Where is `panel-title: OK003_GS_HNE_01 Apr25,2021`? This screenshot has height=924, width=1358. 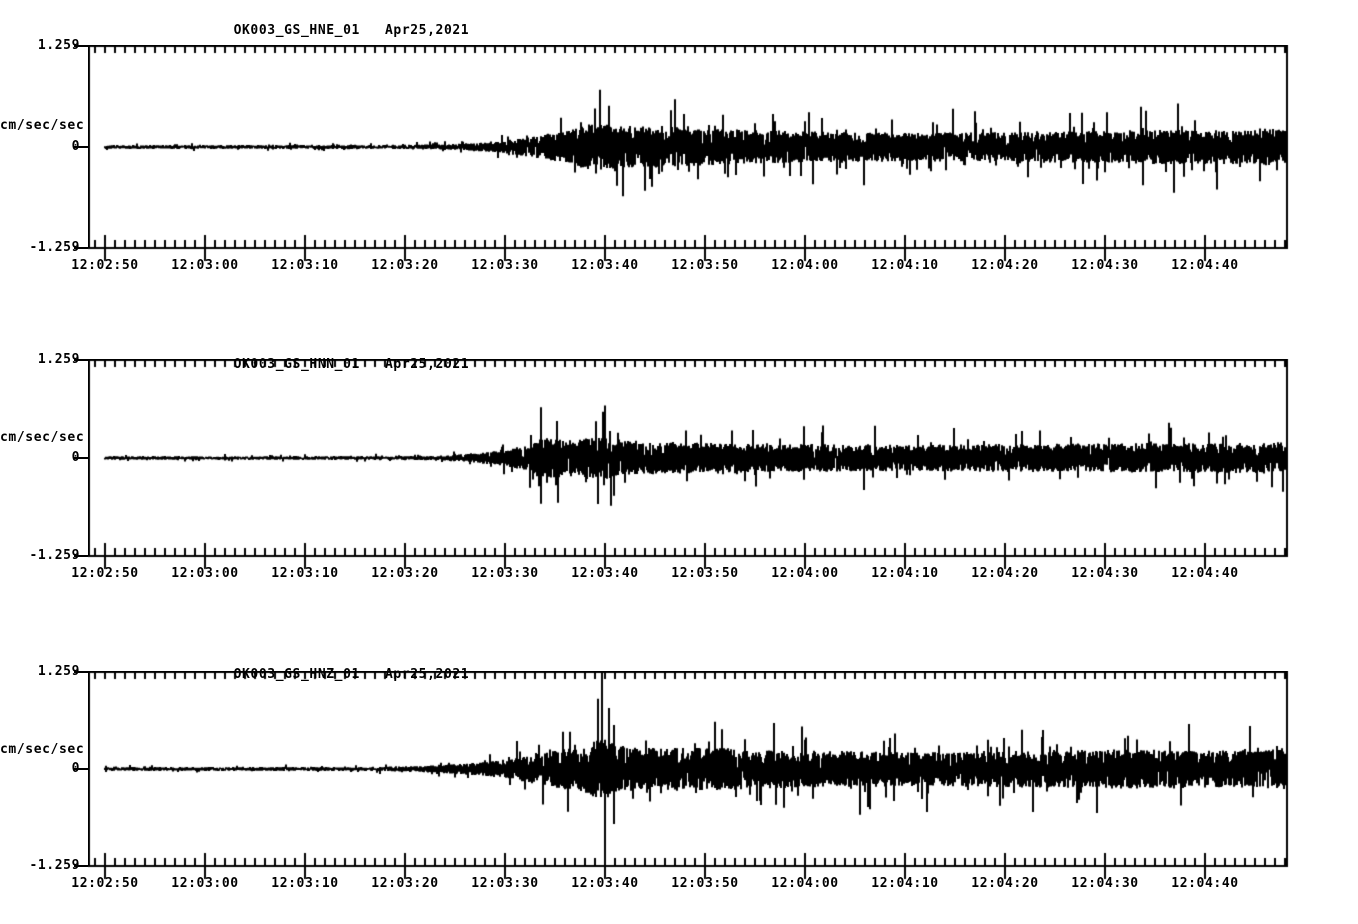 panel-title: OK003_GS_HNE_01 Apr25,2021 is located at coordinates (326, 30).